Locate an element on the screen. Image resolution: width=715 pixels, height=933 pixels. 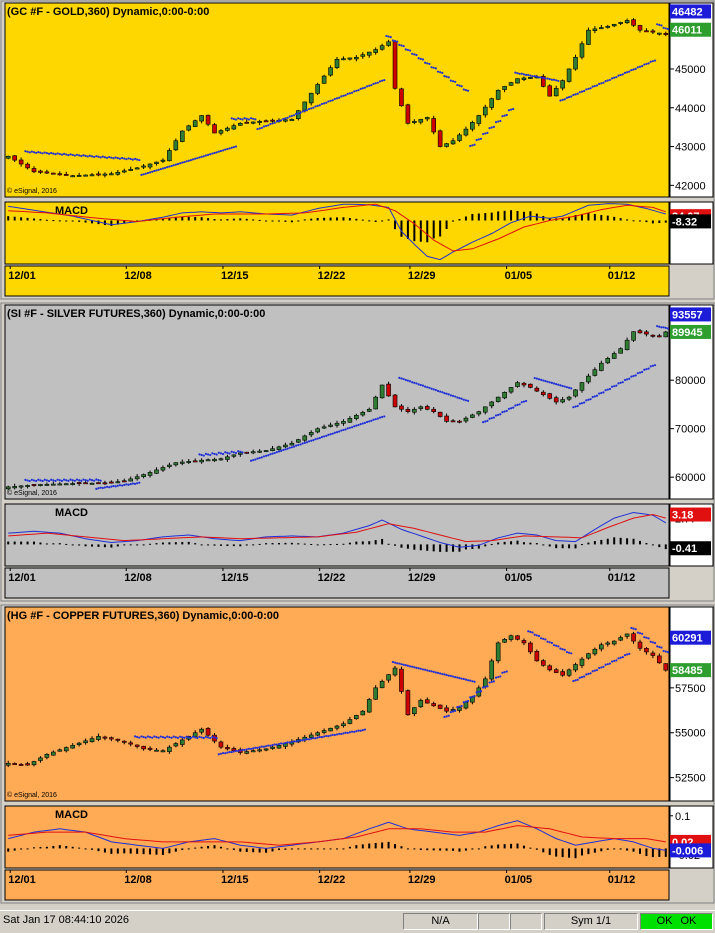
macd-pane is located at coordinates (337, 837).